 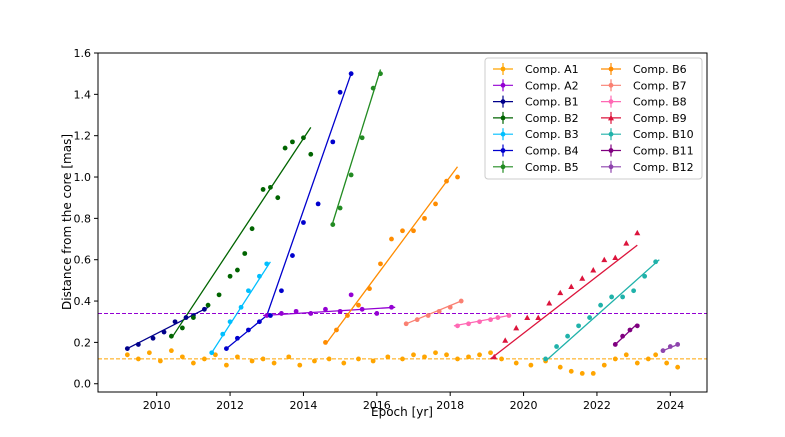 What do you see at coordinates (647, 134) in the screenshot?
I see `legend-item-comp-b10: Comp. B10` at bounding box center [647, 134].